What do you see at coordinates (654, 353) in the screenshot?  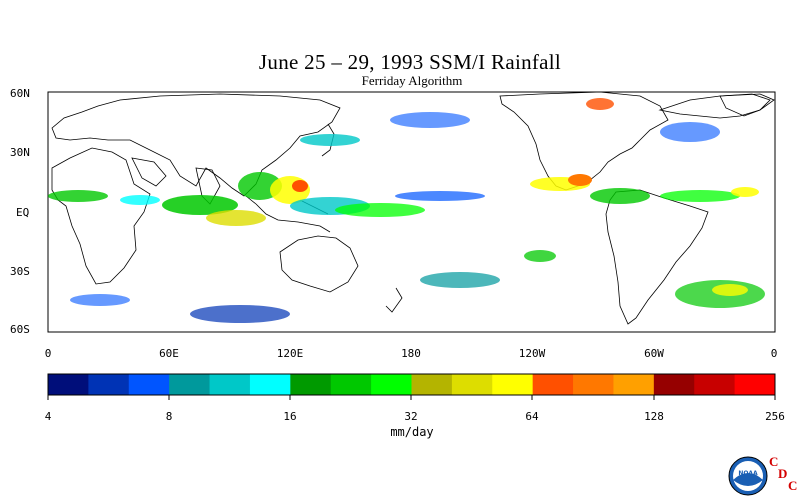 I see `lon-label-60w: 60W` at bounding box center [654, 353].